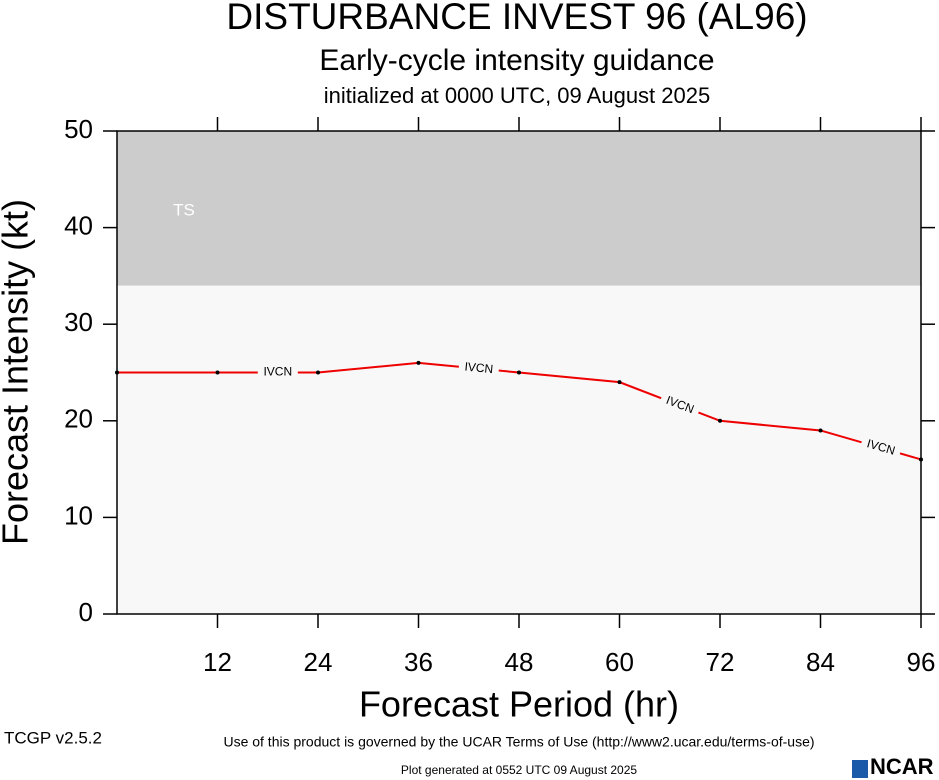 The height and width of the screenshot is (780, 939). I want to click on y-axis-title: Forecast Intensity (kt), so click(18, 372).